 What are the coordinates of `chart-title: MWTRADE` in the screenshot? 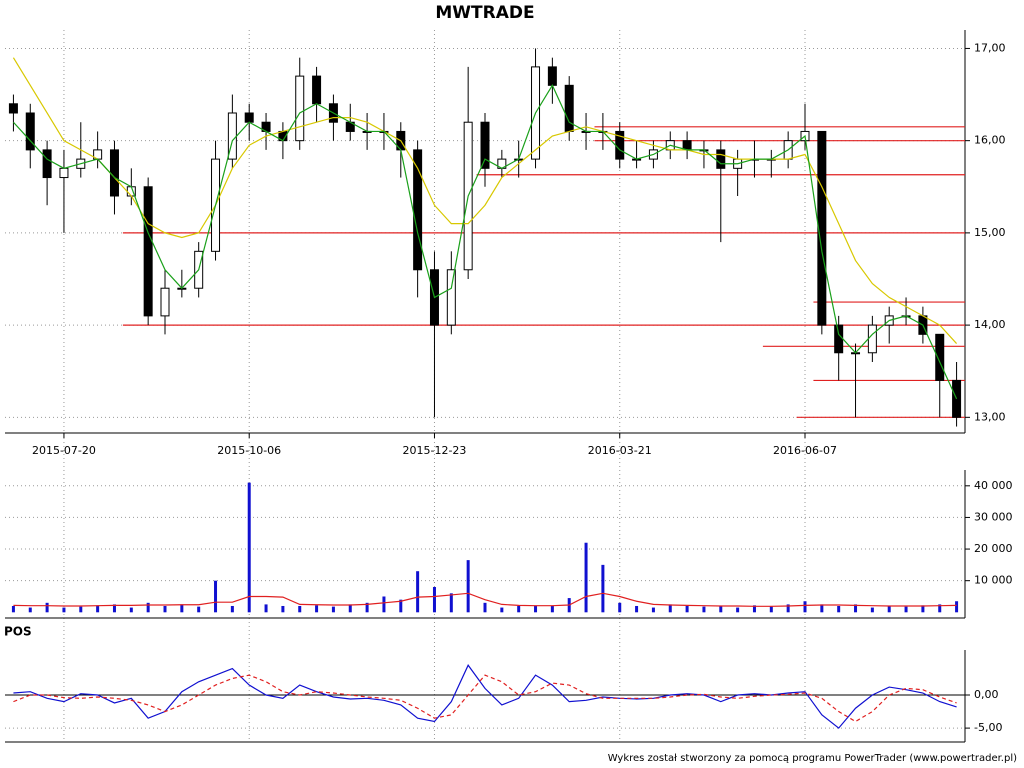 It's located at (484, 13).